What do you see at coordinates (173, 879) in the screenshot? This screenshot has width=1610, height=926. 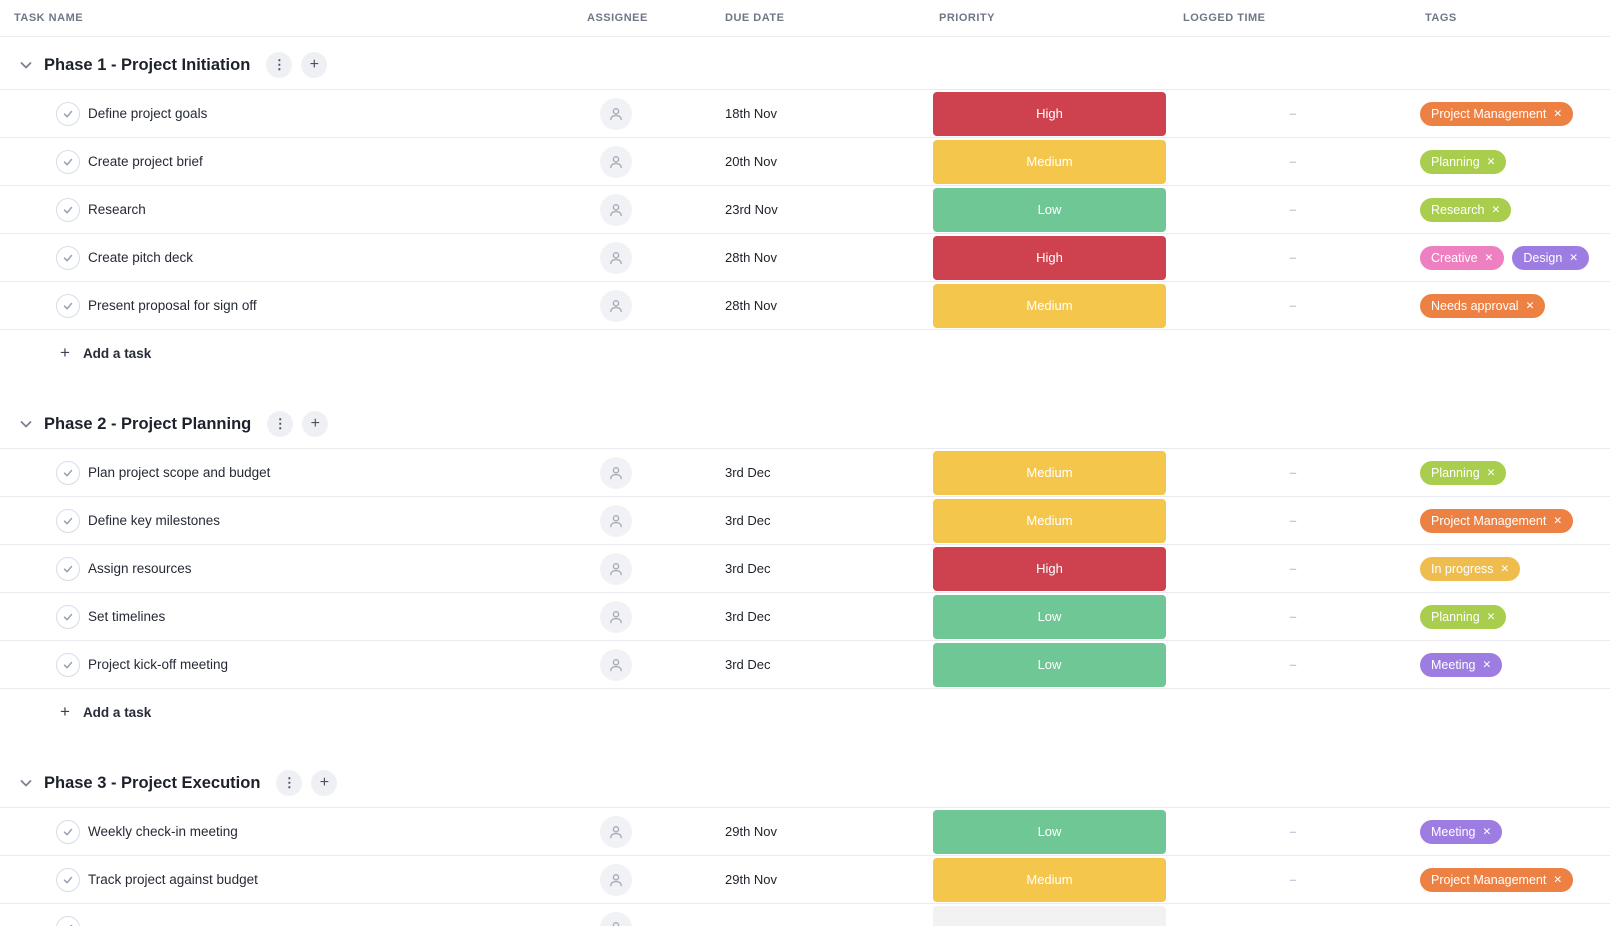 I see `task-name: Track project against budget` at bounding box center [173, 879].